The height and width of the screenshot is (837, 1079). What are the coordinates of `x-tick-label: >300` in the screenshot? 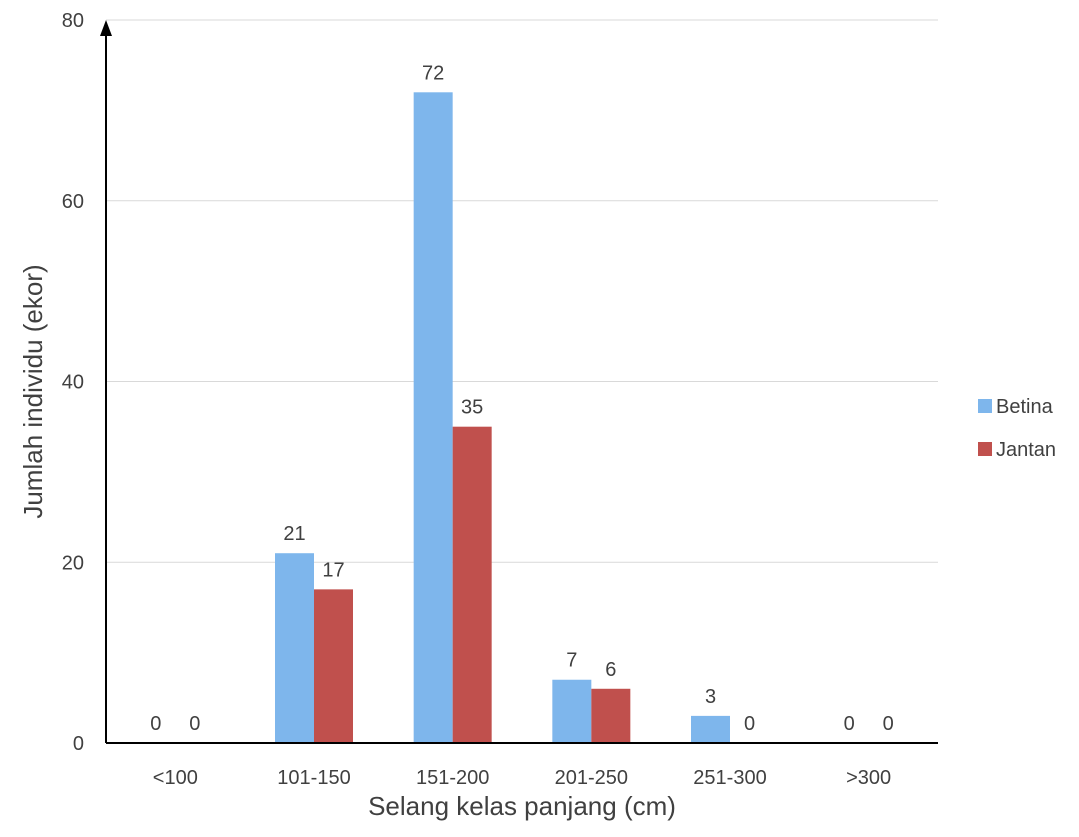 It's located at (868, 778).